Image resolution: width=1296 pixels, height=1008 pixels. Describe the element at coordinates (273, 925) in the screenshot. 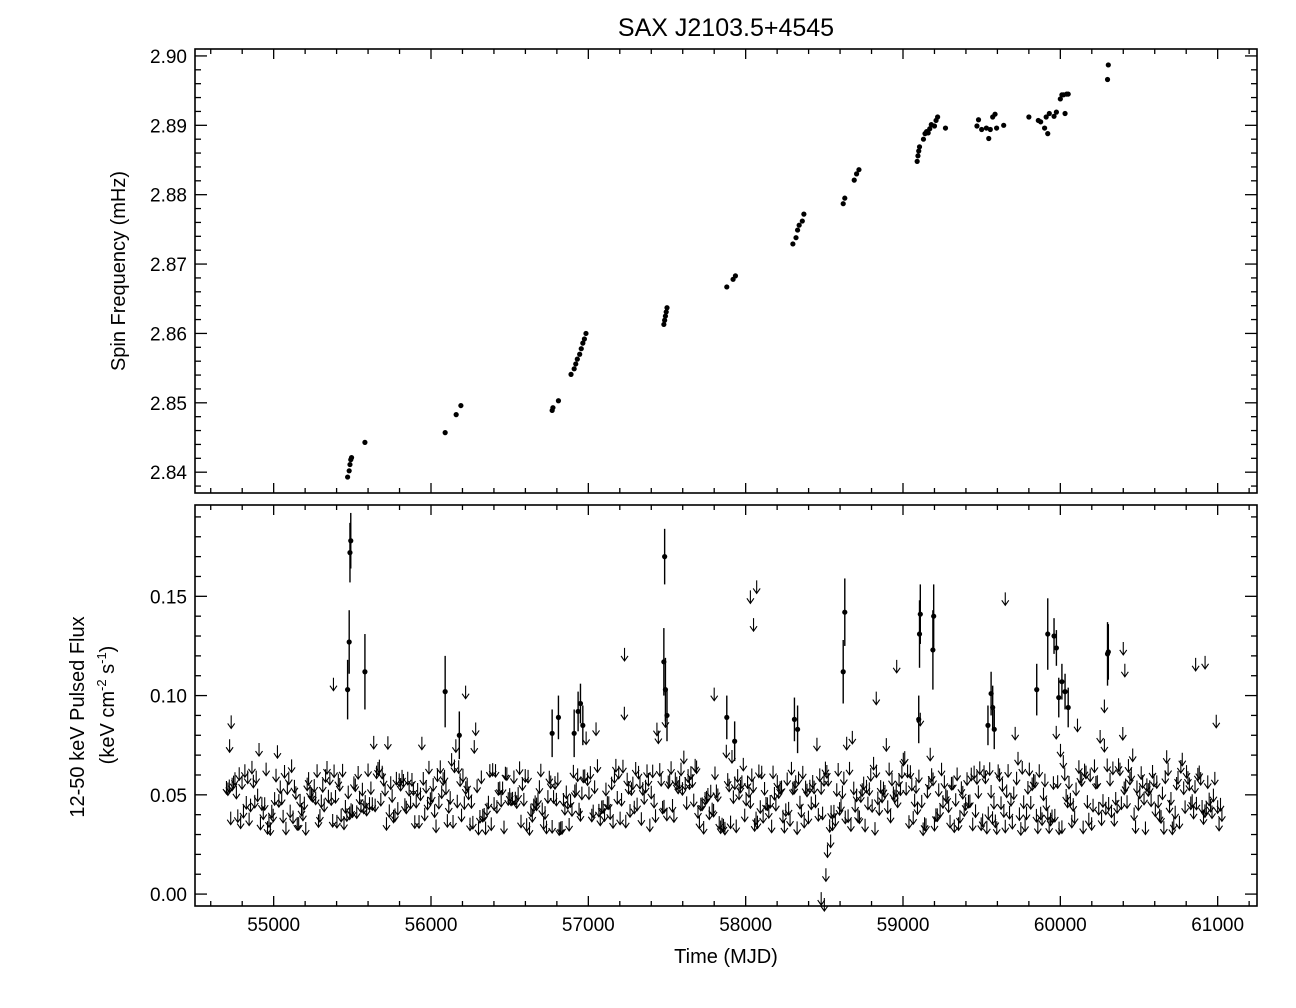

I see `x-tick-label: 55000` at that location.